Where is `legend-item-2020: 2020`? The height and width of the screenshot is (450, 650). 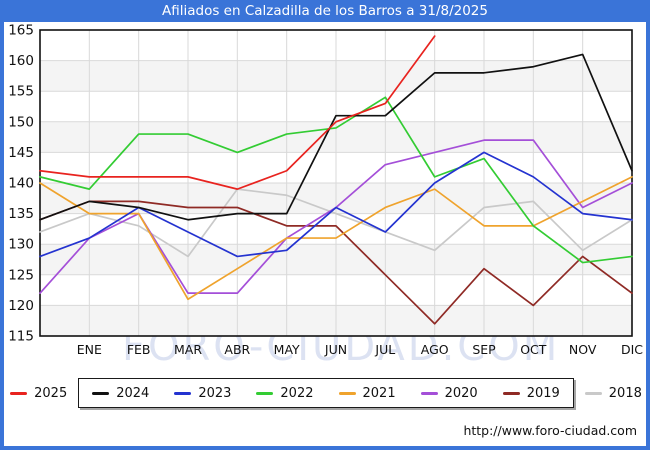 legend-item-2020: 2020 is located at coordinates (449, 393).